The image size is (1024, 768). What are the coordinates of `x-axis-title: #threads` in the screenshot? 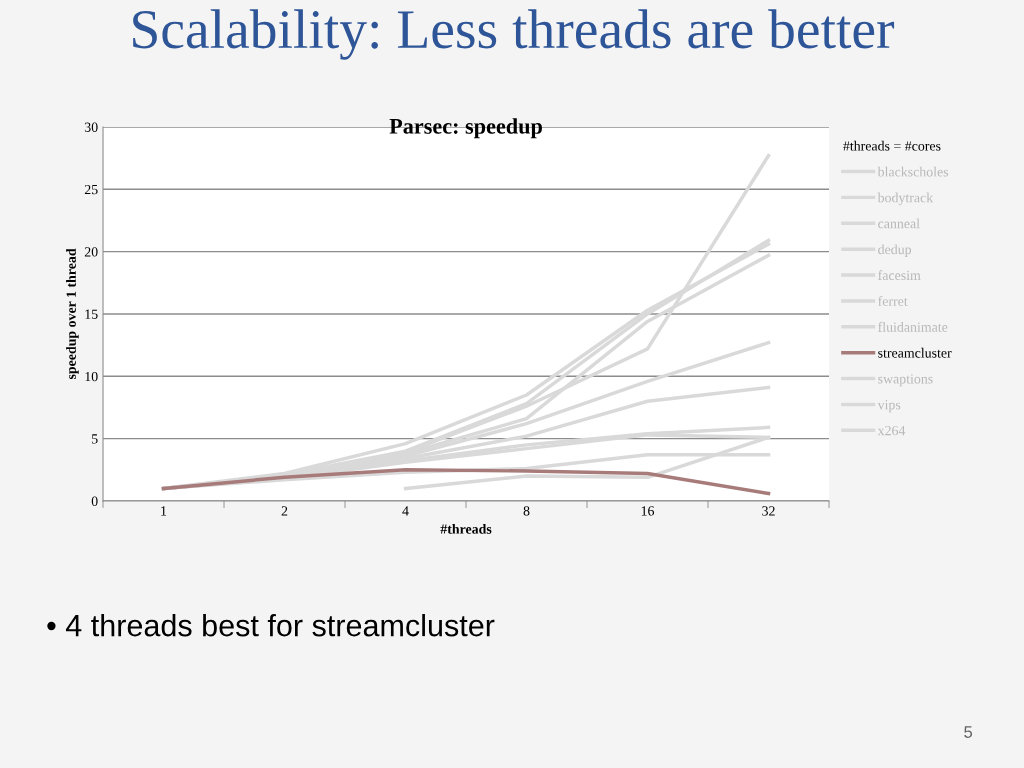 It's located at (466, 528).